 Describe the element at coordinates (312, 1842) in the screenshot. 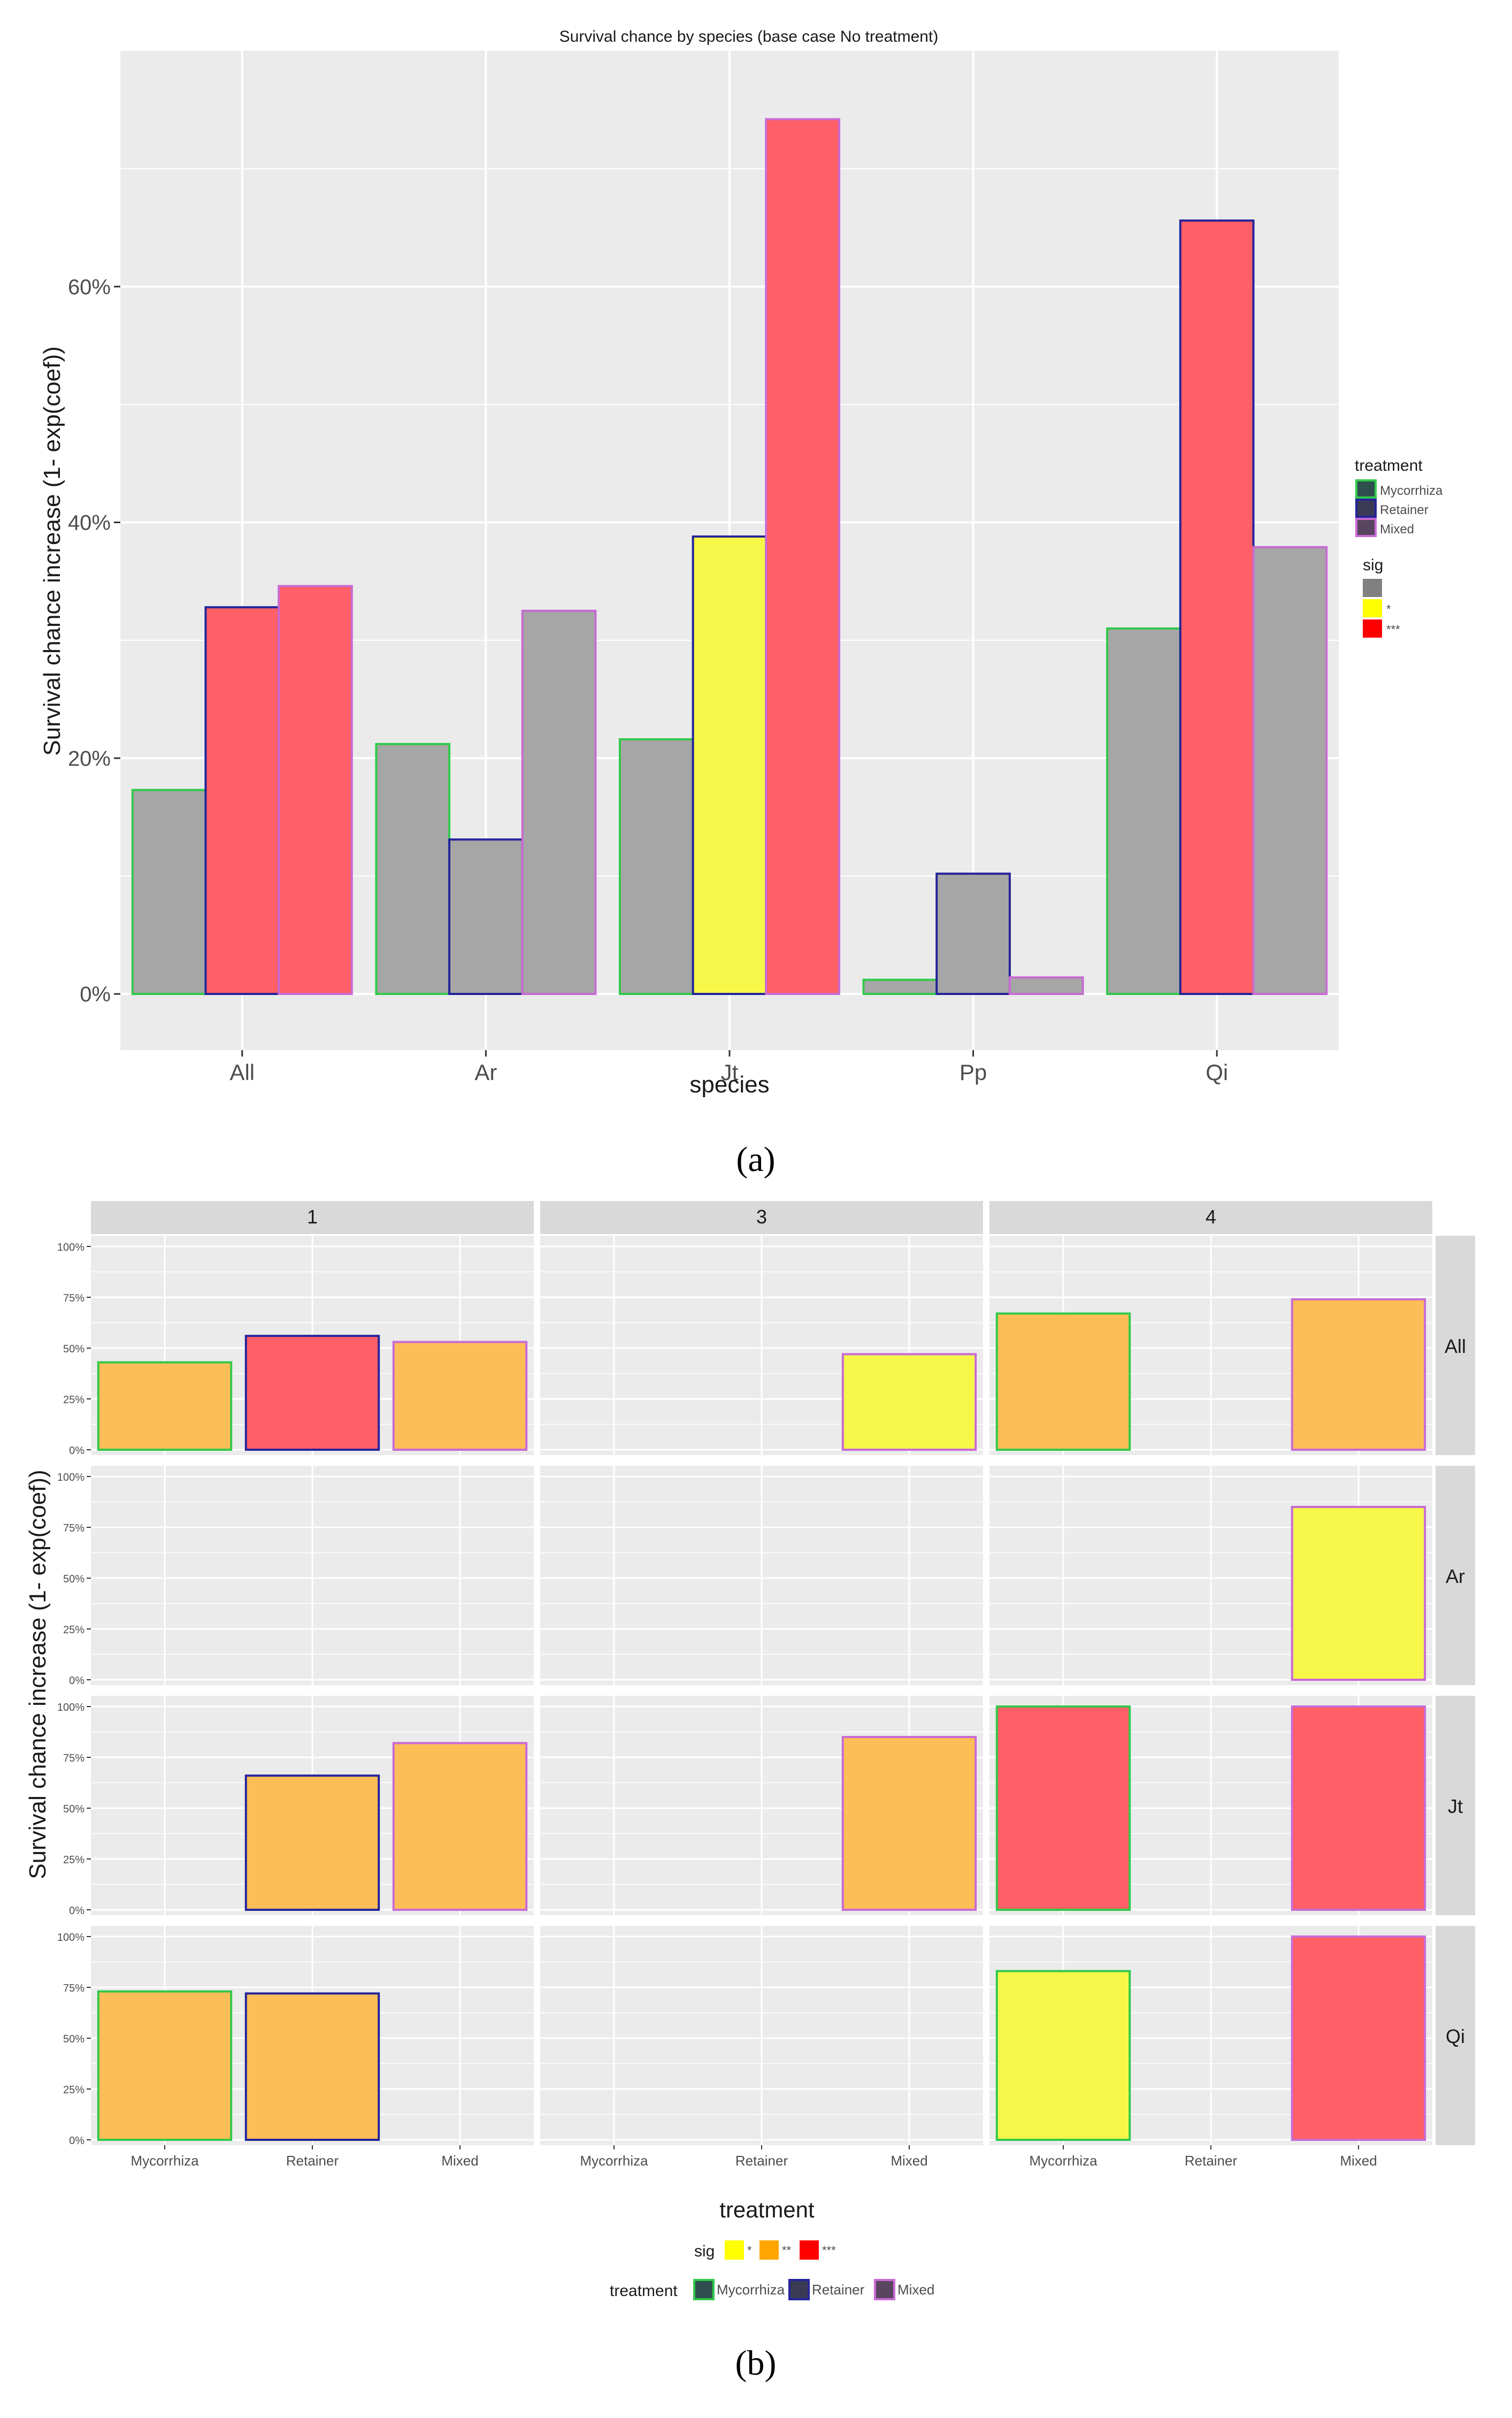

I see `bar-jt-1-retainer` at that location.